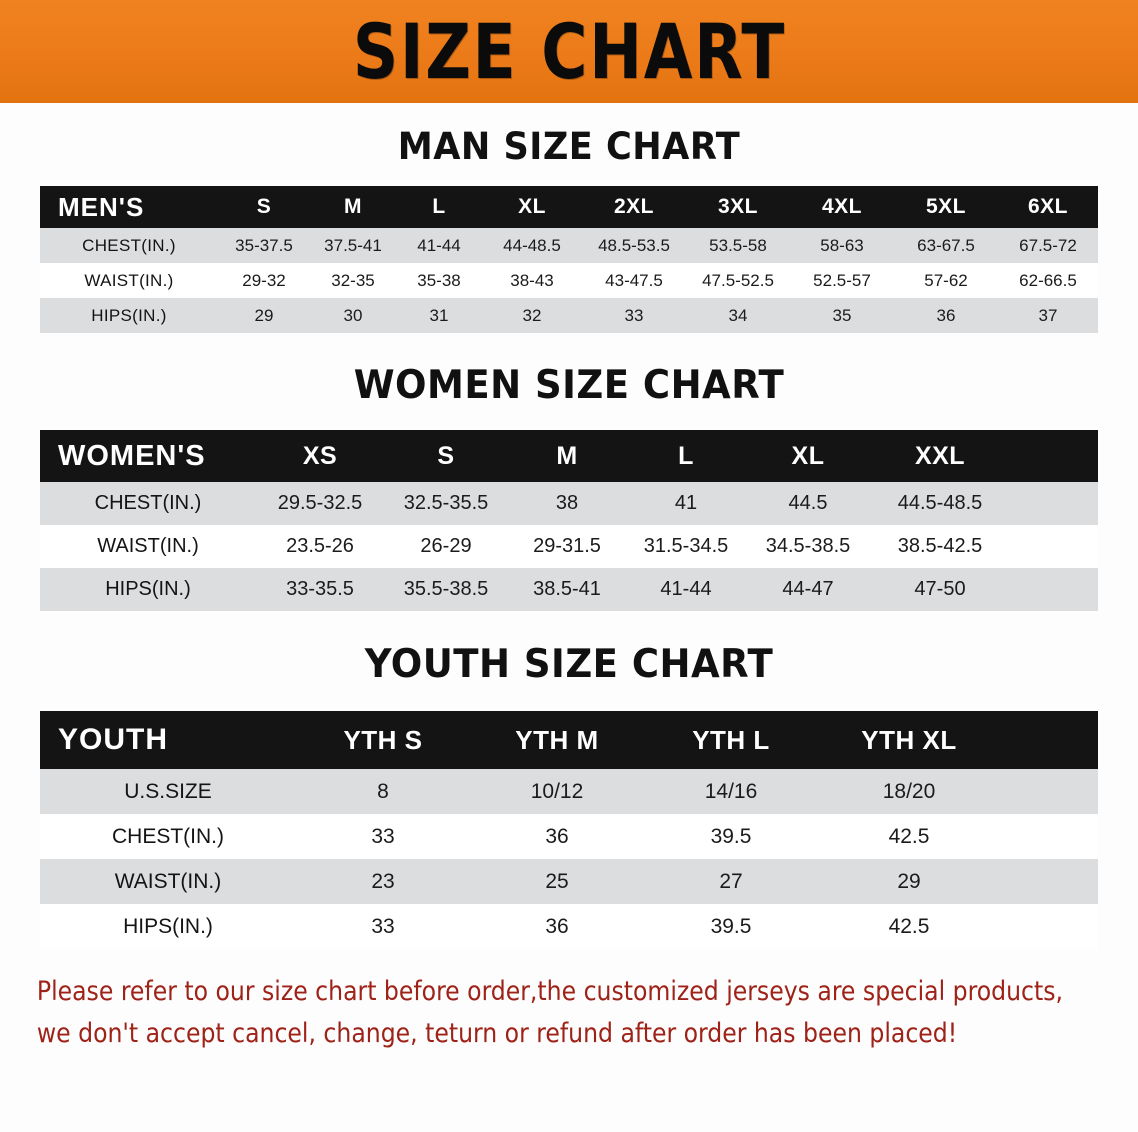 This screenshot has height=1132, width=1138. I want to click on measurement-cell: 47-50, so click(940, 589).